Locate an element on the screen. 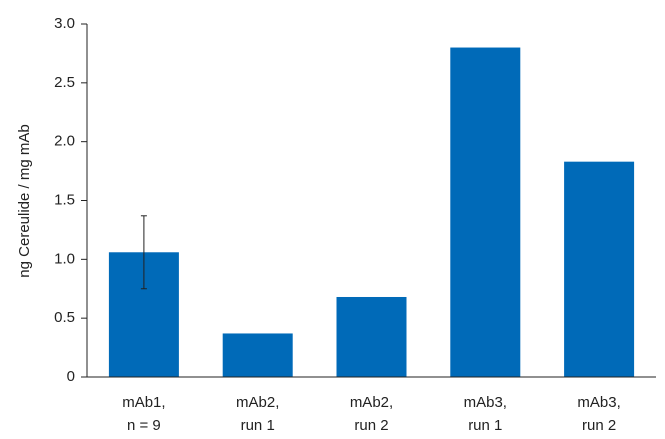  x-category-label: mAb1, is located at coordinates (143, 402).